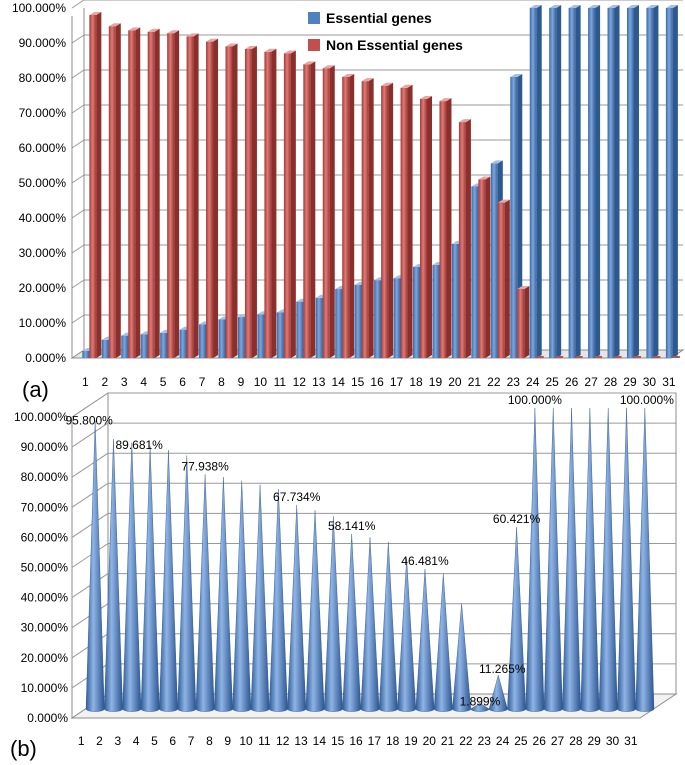  I want to click on chart-b-x-tick-label: 16, so click(356, 741).